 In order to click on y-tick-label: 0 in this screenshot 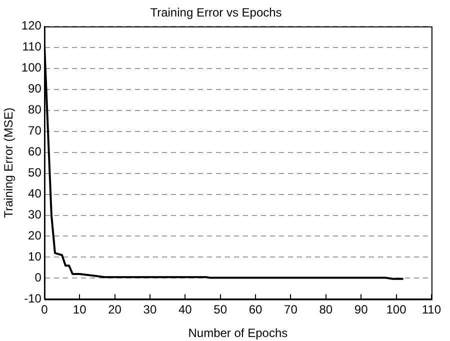, I will do `click(38, 277)`.